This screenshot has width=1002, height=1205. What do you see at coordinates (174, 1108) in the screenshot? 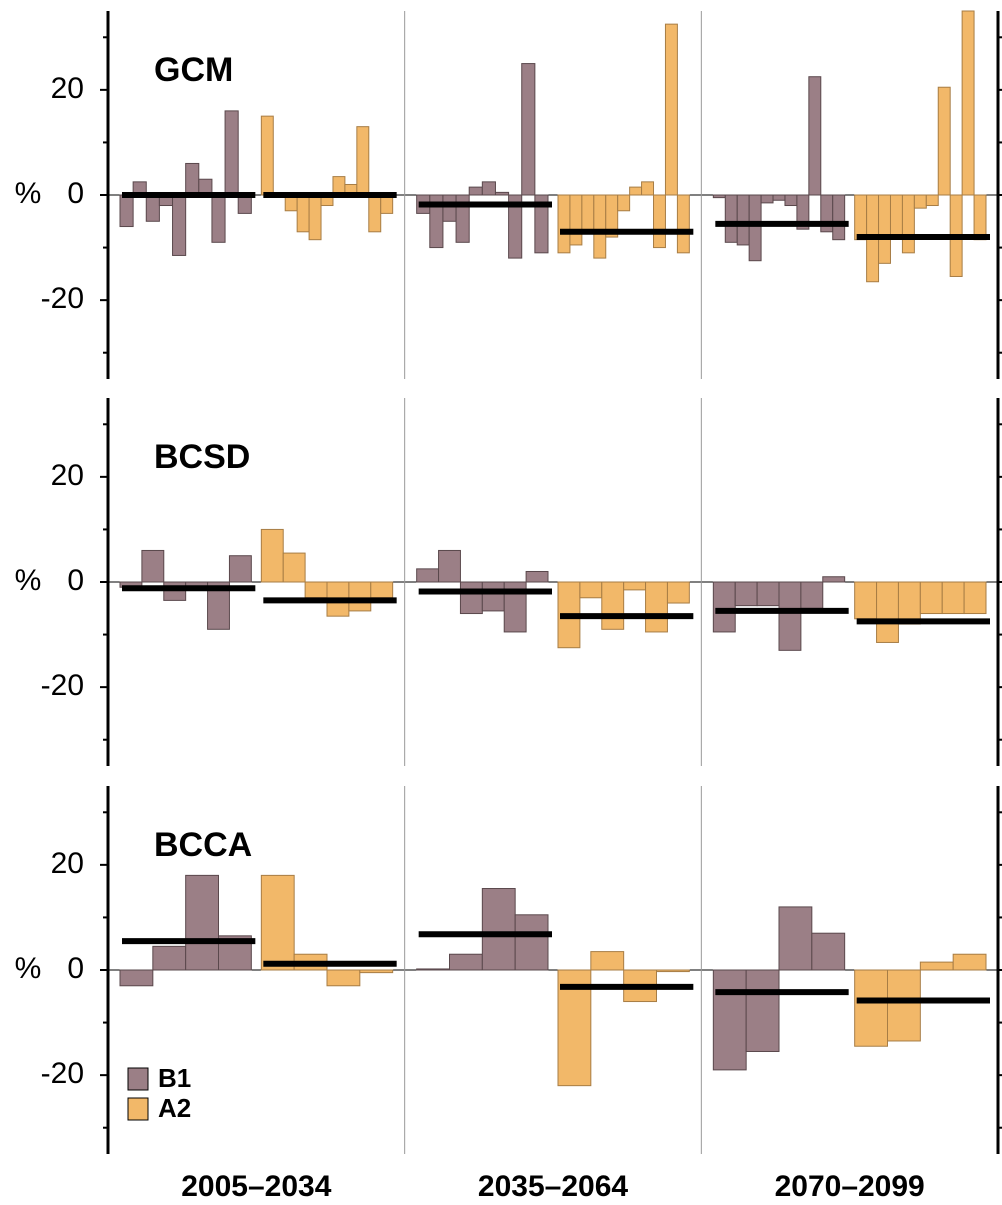
I see `legend-label: A2` at bounding box center [174, 1108].